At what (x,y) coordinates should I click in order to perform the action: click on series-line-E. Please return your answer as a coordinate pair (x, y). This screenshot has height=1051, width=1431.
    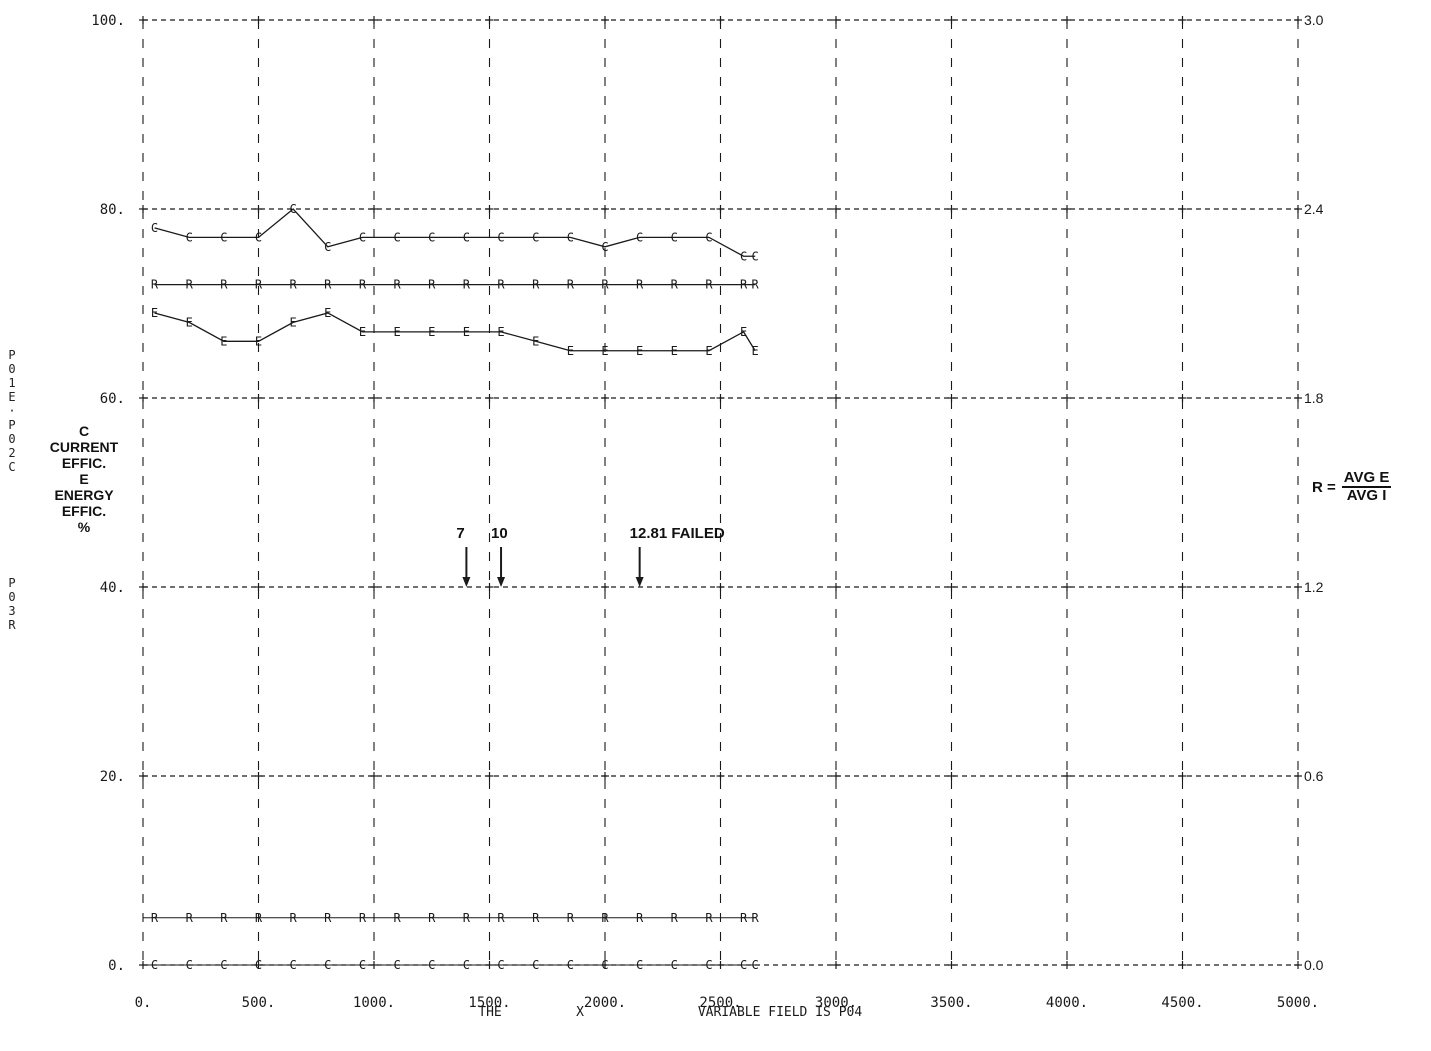
    Looking at the image, I should click on (455, 332).